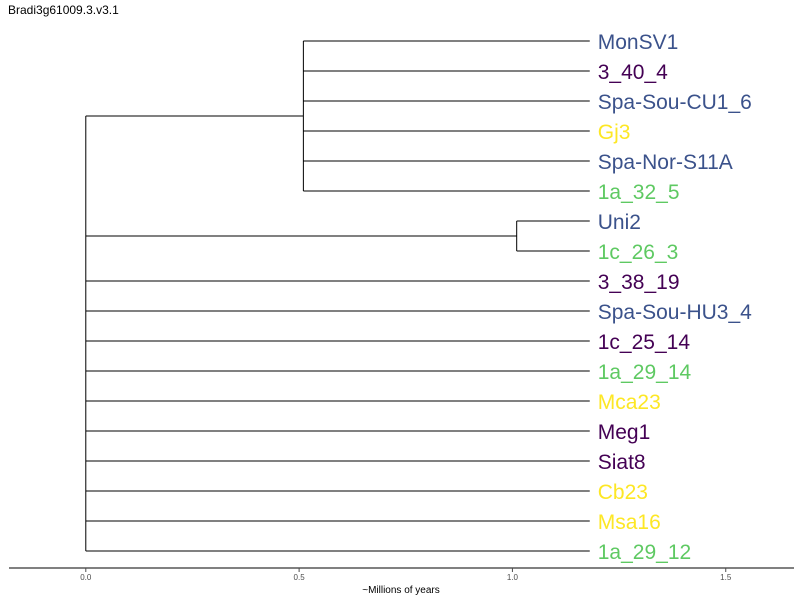  I want to click on x-axis-title: ~Millions of years, so click(401, 590).